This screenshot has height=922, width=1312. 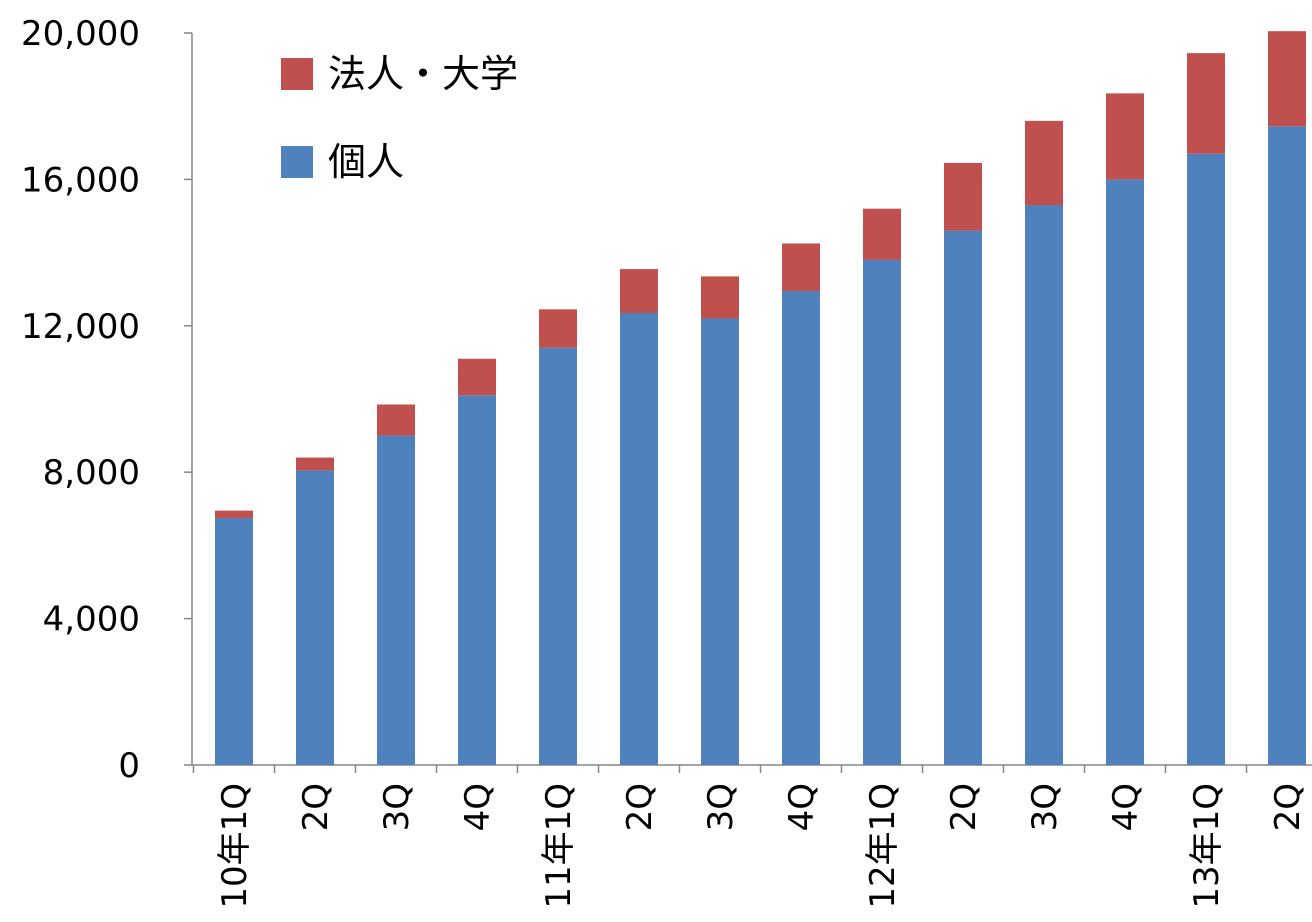 I want to click on y-tick-label: 8,000, so click(x=91, y=473).